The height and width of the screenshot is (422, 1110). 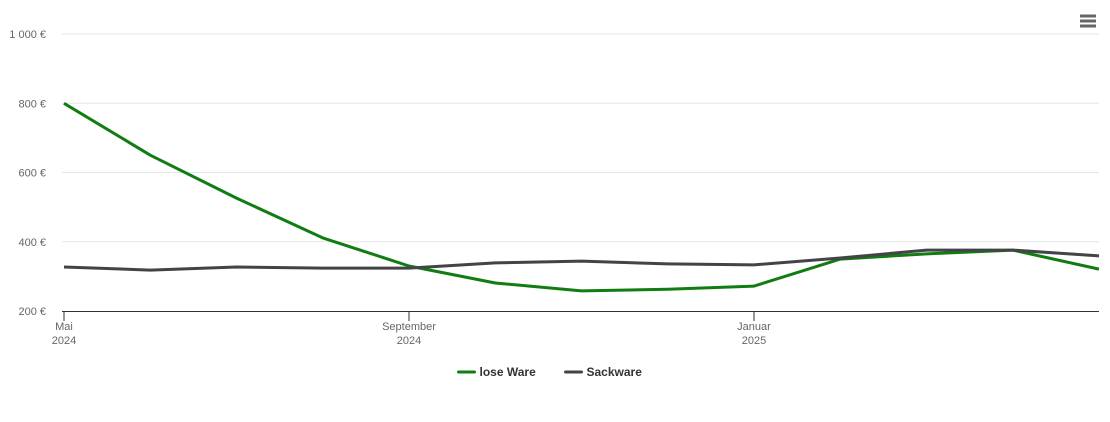 What do you see at coordinates (64, 334) in the screenshot?
I see `x-tick-label: Mai 2024` at bounding box center [64, 334].